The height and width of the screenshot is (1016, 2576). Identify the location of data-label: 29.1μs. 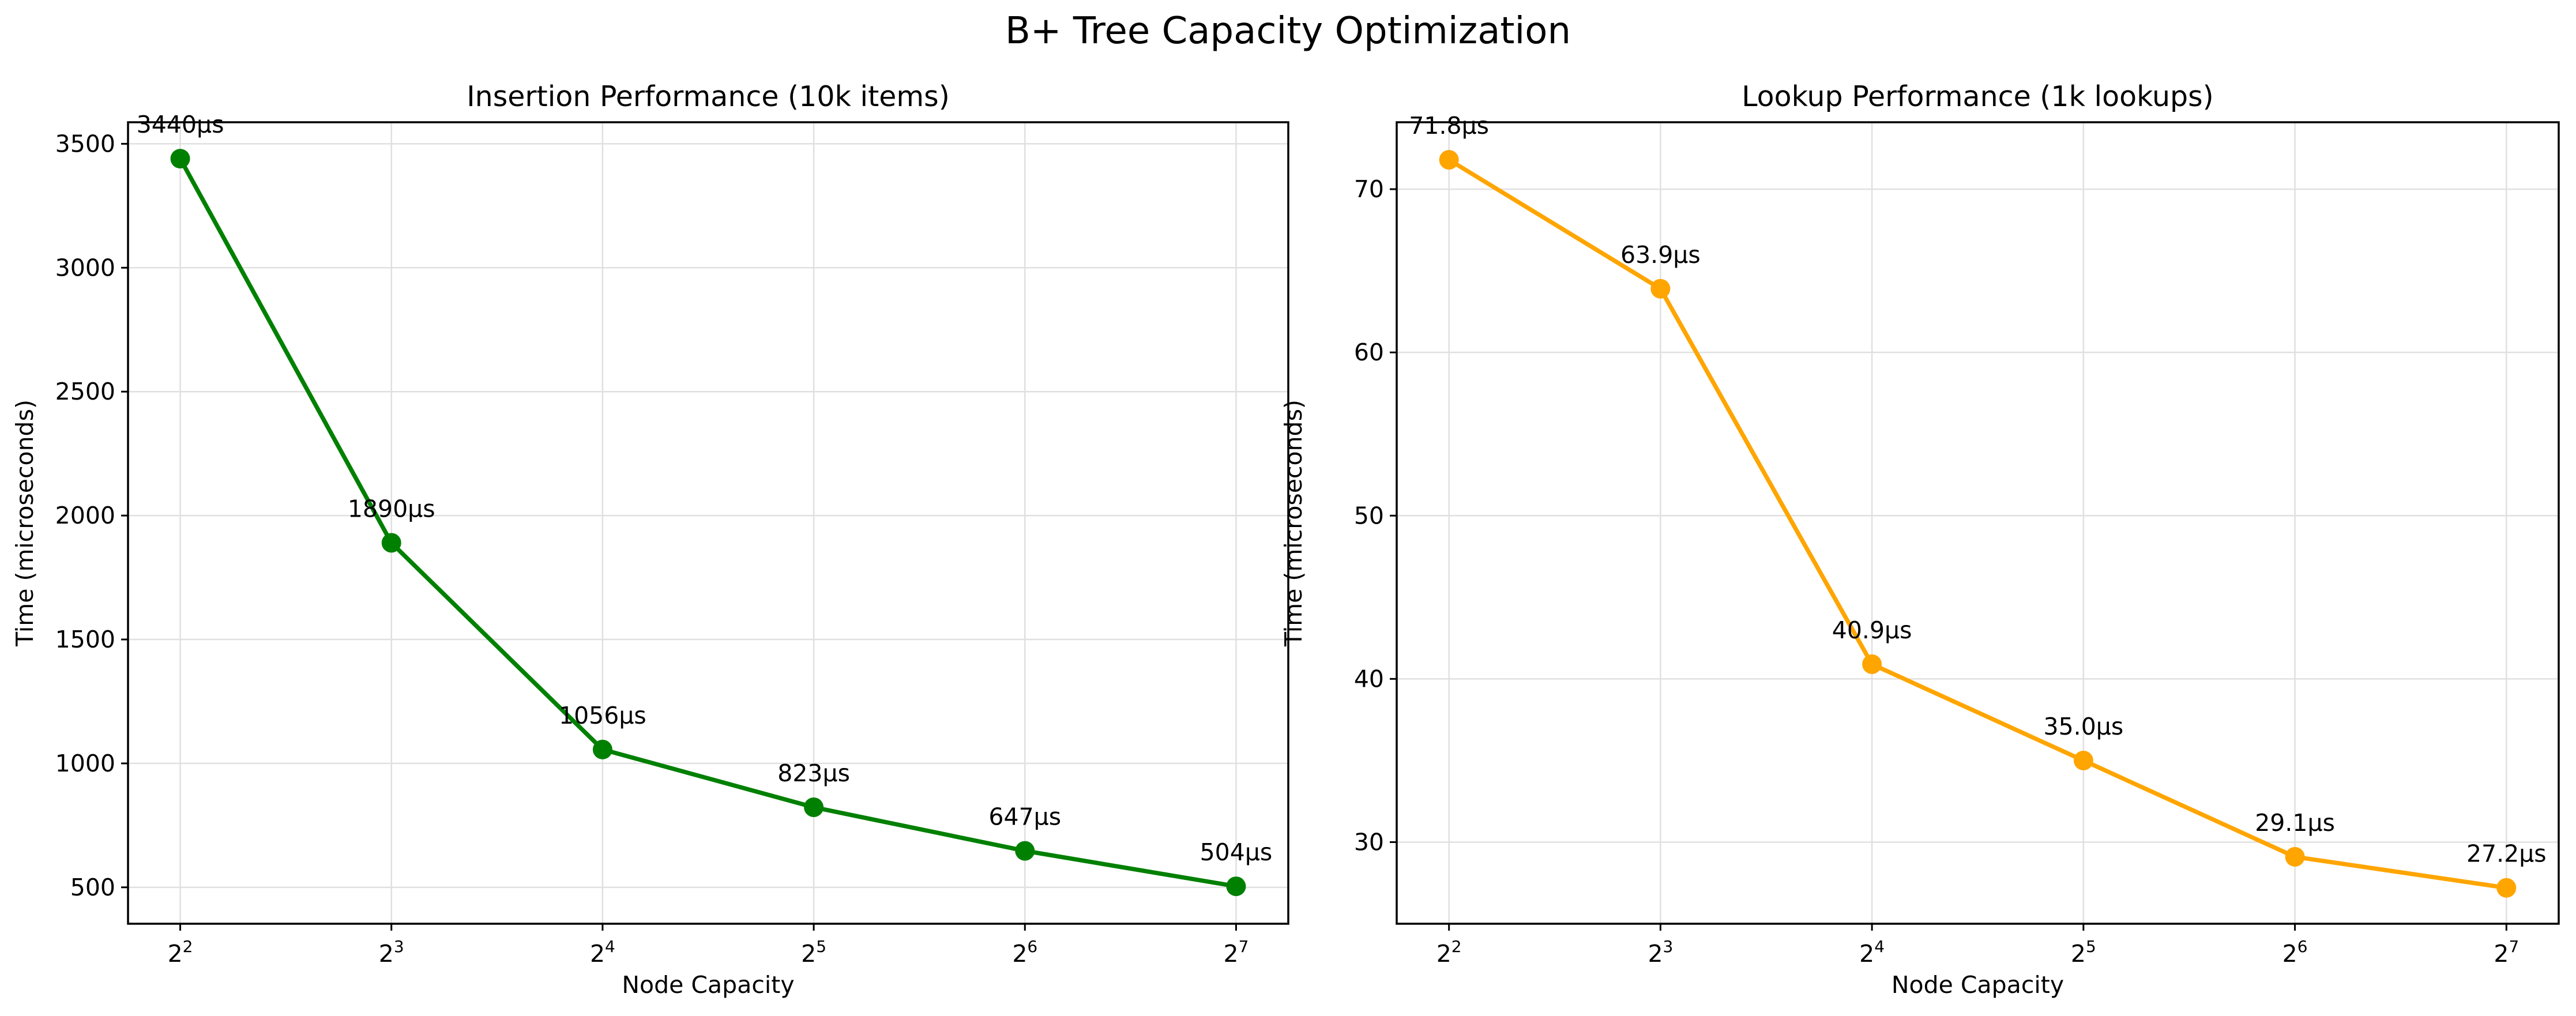
(2295, 823).